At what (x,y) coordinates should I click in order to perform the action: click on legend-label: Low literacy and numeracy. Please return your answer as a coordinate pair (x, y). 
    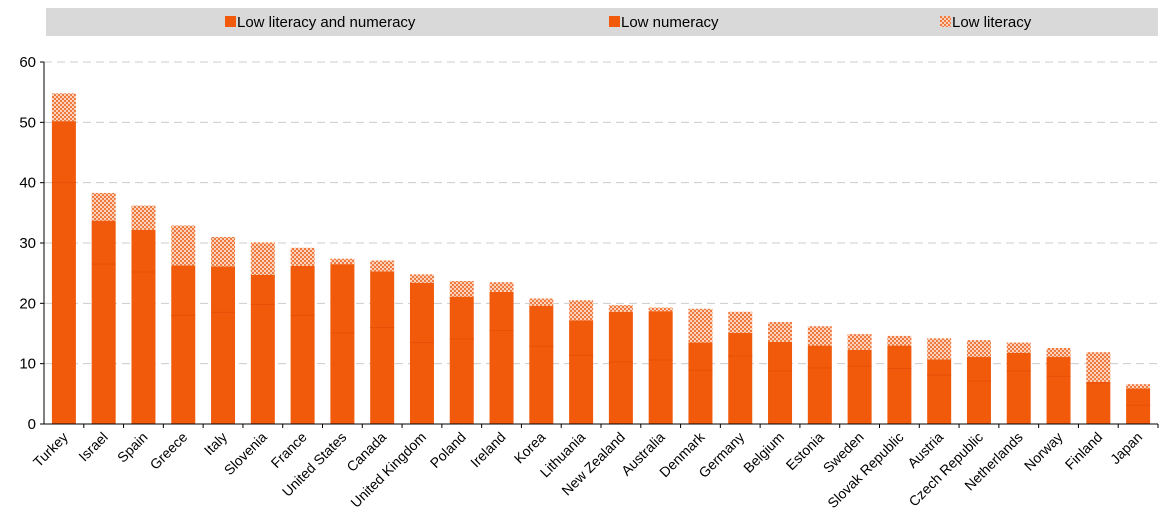
    Looking at the image, I should click on (326, 22).